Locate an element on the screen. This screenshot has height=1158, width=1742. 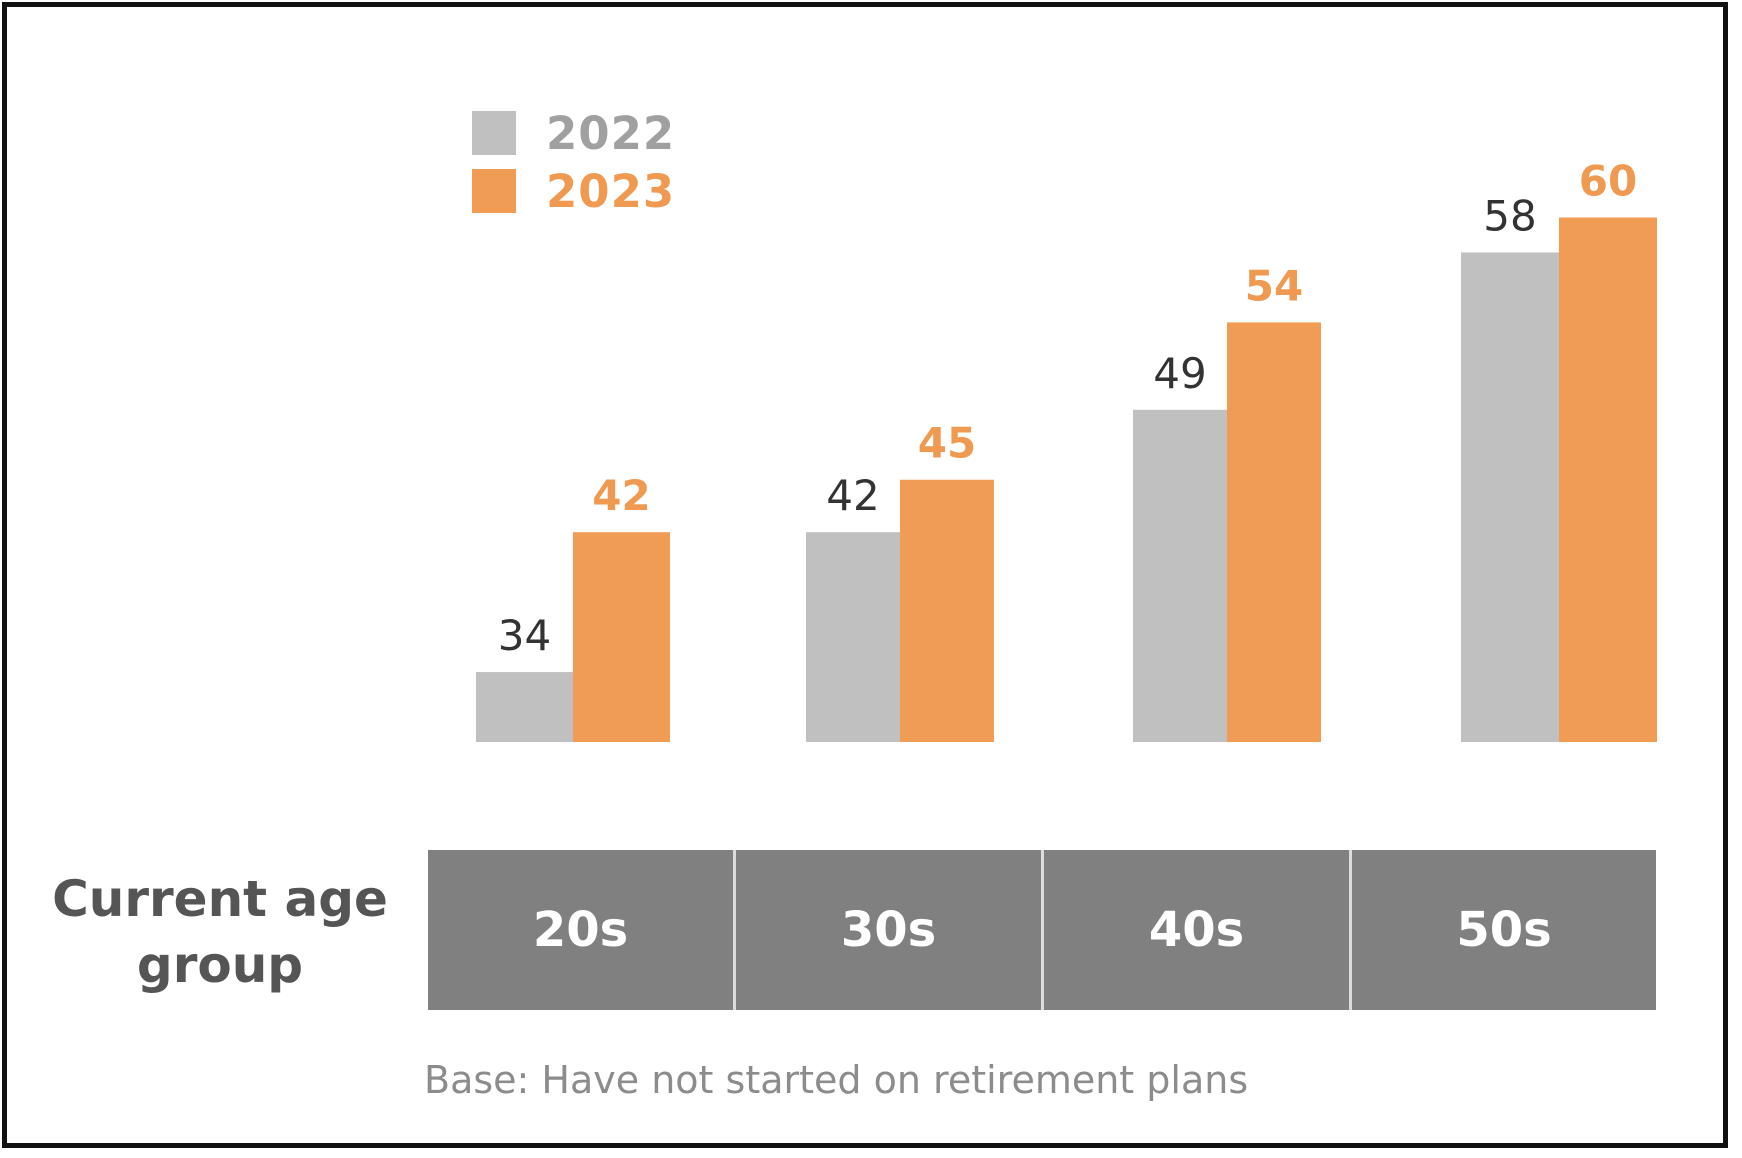
value-label-2023-30s: 45 is located at coordinates (947, 443).